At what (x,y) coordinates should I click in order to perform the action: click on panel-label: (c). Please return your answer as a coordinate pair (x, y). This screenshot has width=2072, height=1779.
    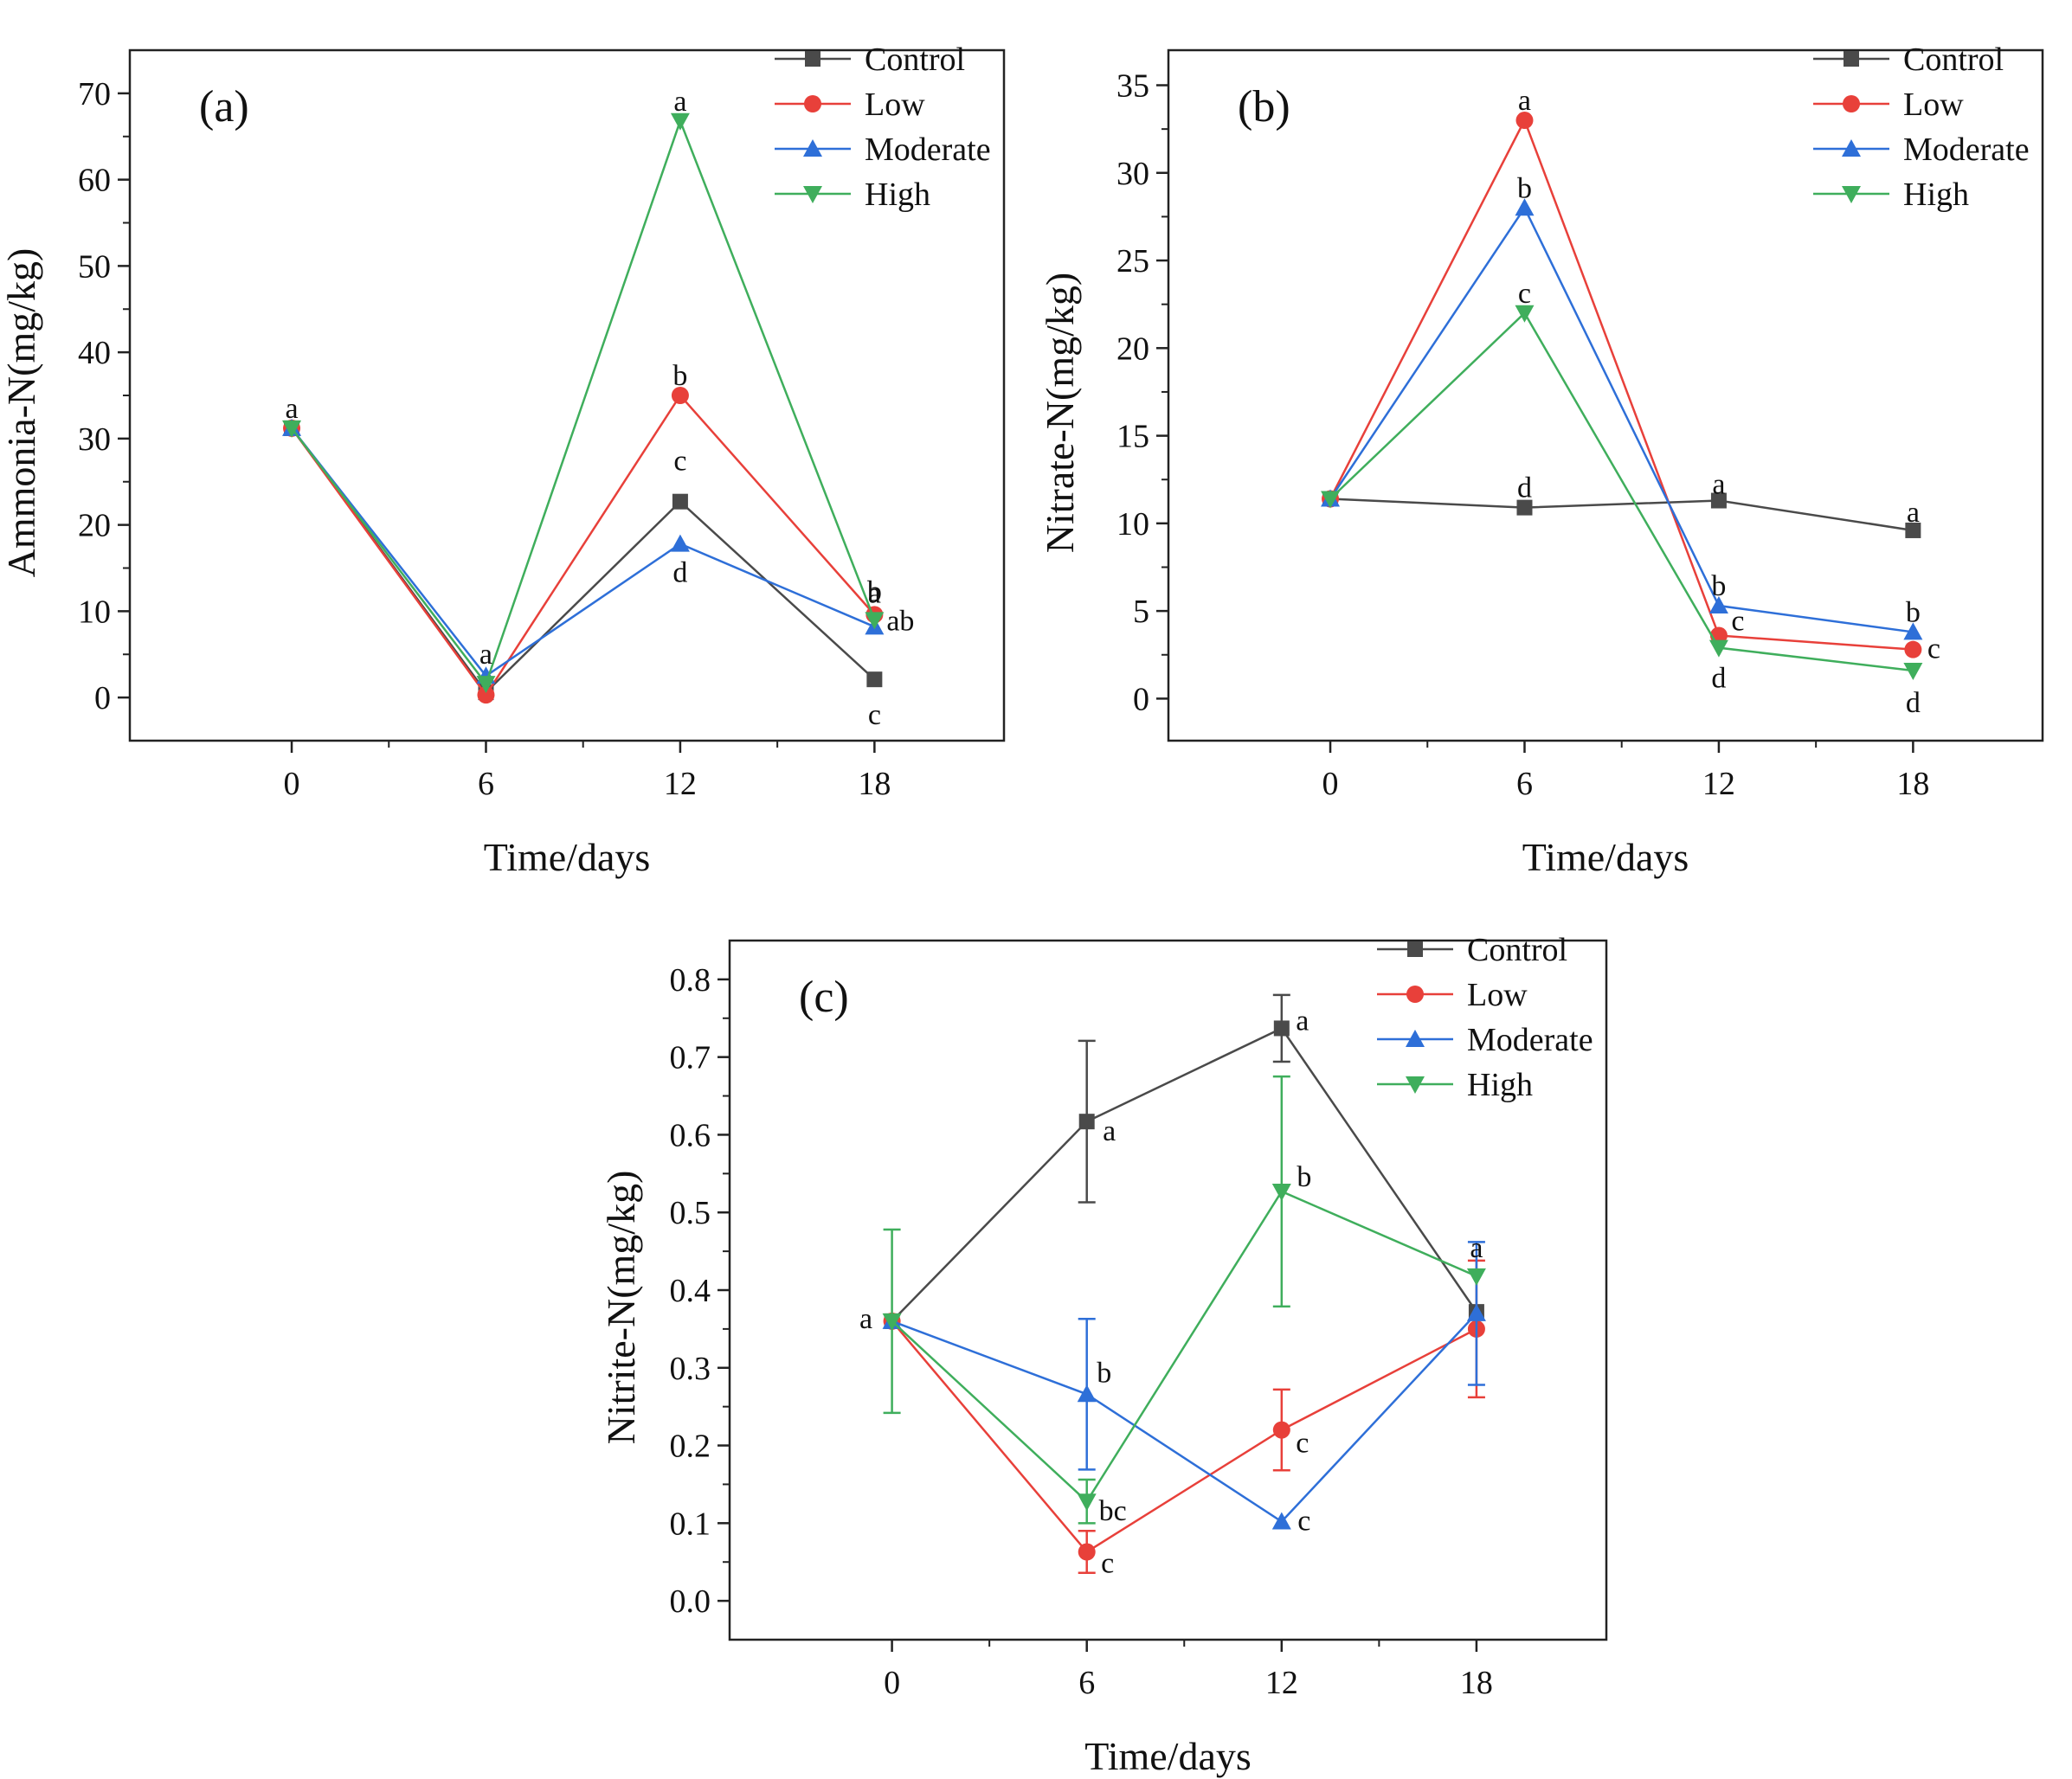
    Looking at the image, I should click on (824, 998).